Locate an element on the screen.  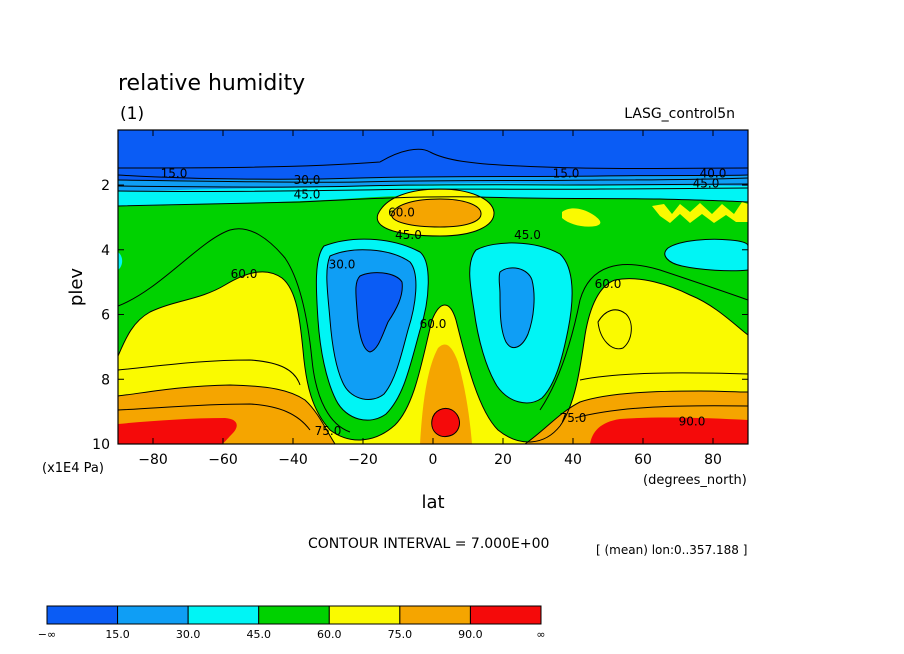
colorbar-label: 60.0 is located at coordinates (329, 634).